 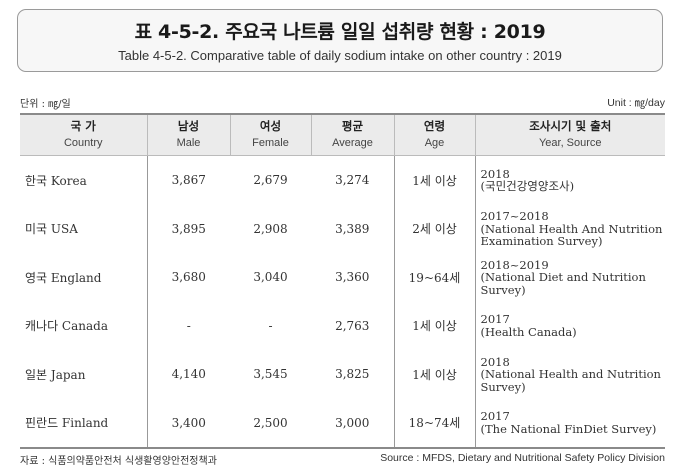 I want to click on cell-female: 3,545, so click(x=270, y=374).